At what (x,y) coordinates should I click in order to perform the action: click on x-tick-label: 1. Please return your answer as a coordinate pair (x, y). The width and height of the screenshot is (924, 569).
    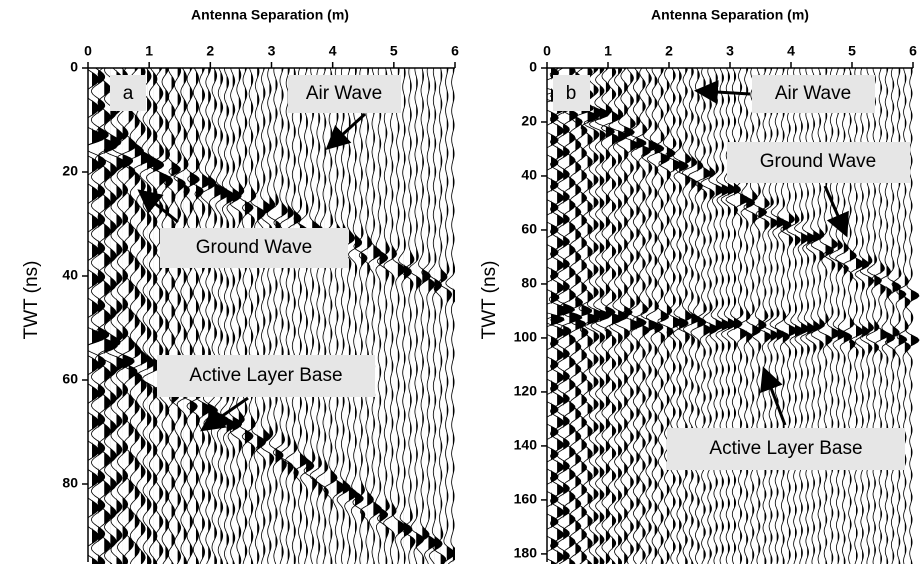
    Looking at the image, I should click on (149, 51).